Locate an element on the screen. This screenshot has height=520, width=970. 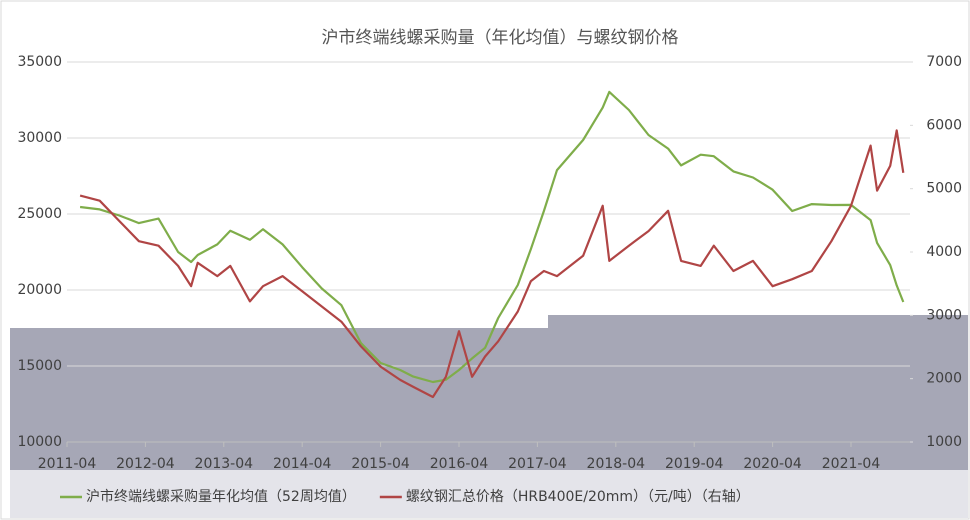
y2-tick-label: 2000 is located at coordinates (944, 379).